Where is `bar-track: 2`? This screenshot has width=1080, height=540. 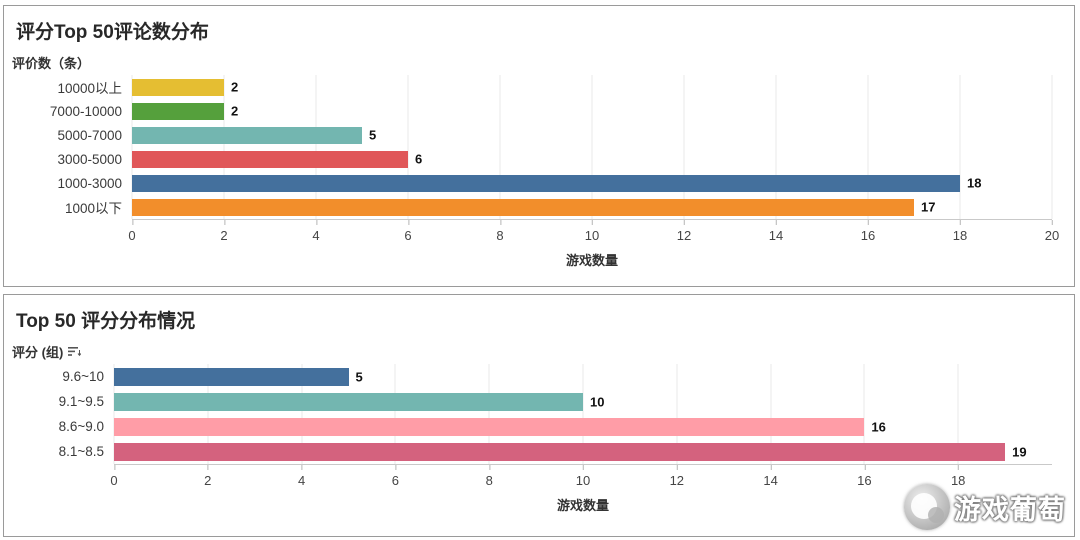 bar-track: 2 is located at coordinates (592, 87).